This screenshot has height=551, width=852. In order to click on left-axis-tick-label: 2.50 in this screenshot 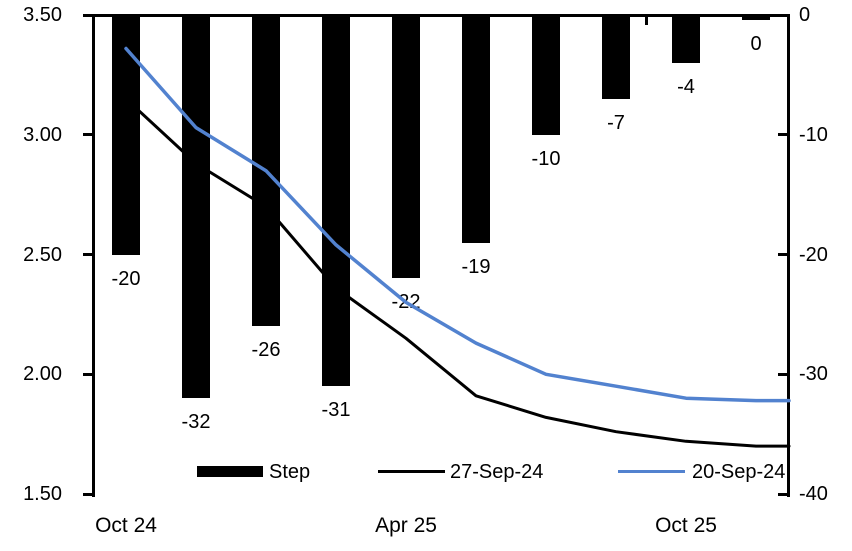, I will do `click(42, 254)`.